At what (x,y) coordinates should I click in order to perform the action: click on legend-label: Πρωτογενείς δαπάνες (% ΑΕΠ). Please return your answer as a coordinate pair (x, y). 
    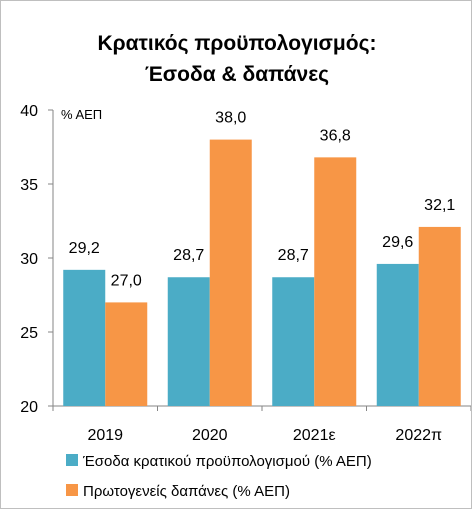
    Looking at the image, I should click on (186, 491).